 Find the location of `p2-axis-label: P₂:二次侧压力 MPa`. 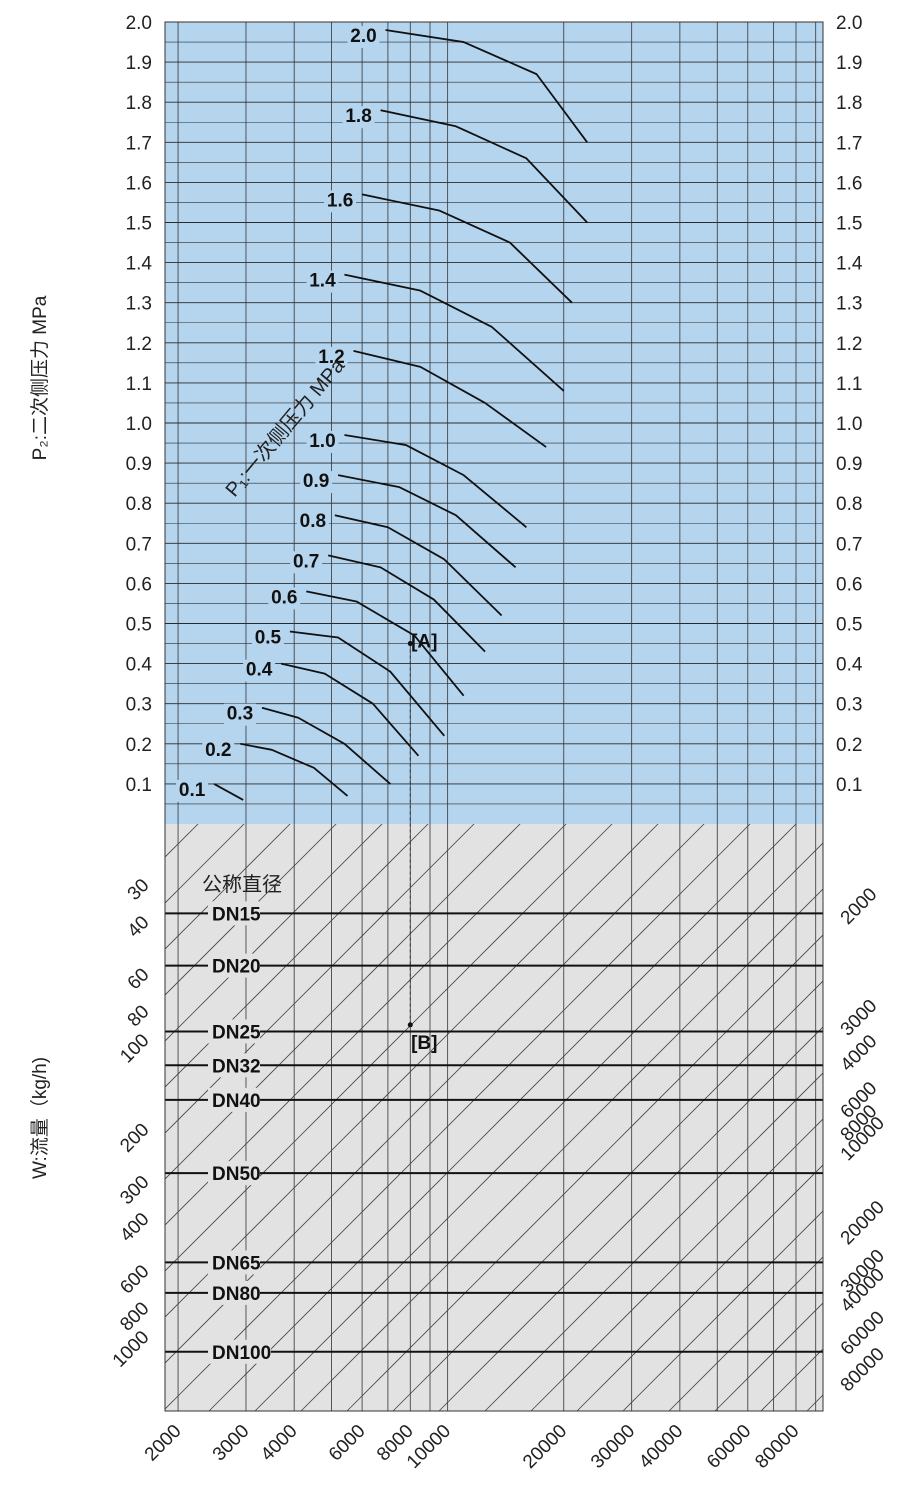

p2-axis-label: P₂:二次侧压力 MPa is located at coordinates (40, 377).